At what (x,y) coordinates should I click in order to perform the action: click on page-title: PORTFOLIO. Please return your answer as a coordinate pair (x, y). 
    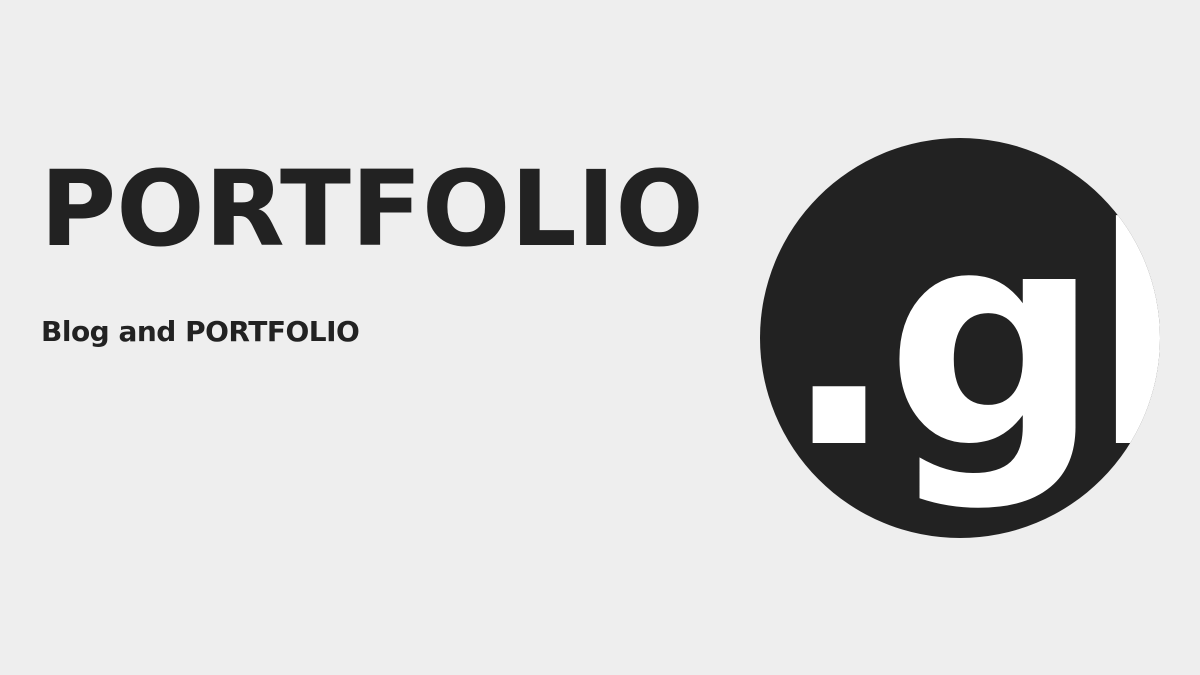
    Looking at the image, I should click on (372, 209).